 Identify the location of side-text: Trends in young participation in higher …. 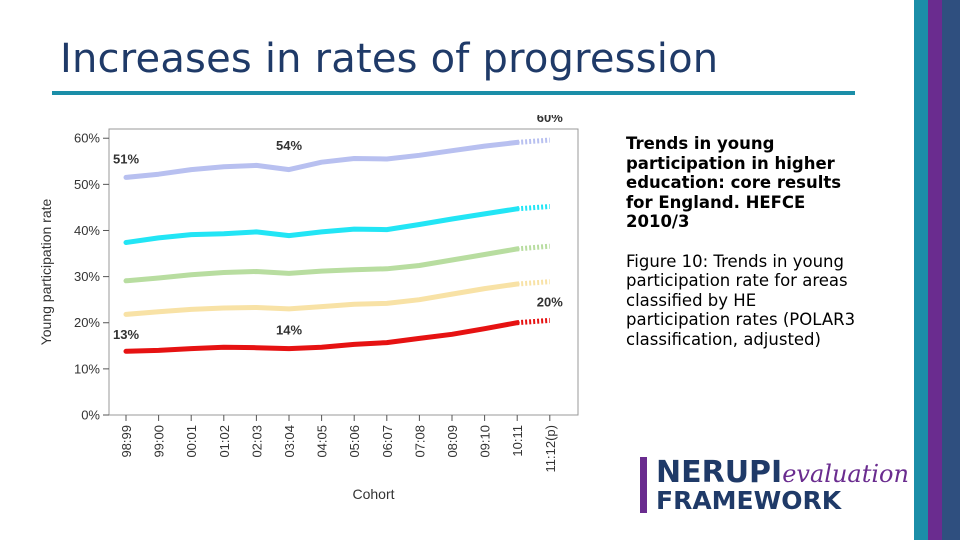
(741, 241).